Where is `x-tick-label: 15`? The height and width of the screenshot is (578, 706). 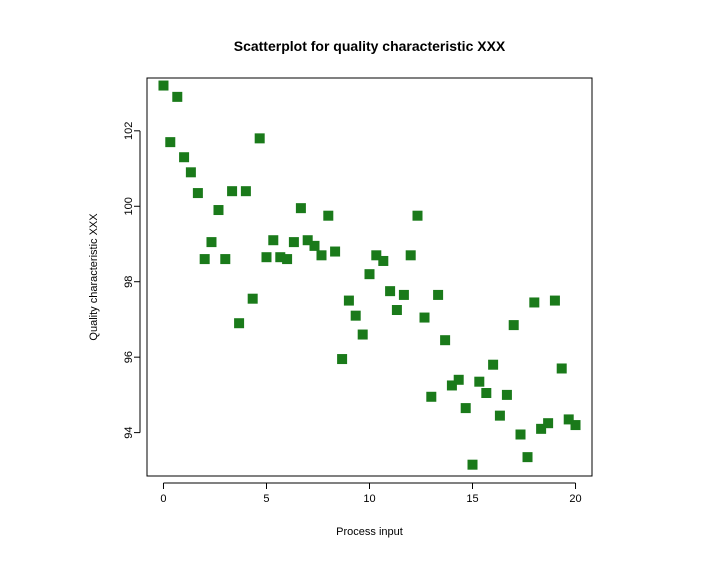 x-tick-label: 15 is located at coordinates (472, 499).